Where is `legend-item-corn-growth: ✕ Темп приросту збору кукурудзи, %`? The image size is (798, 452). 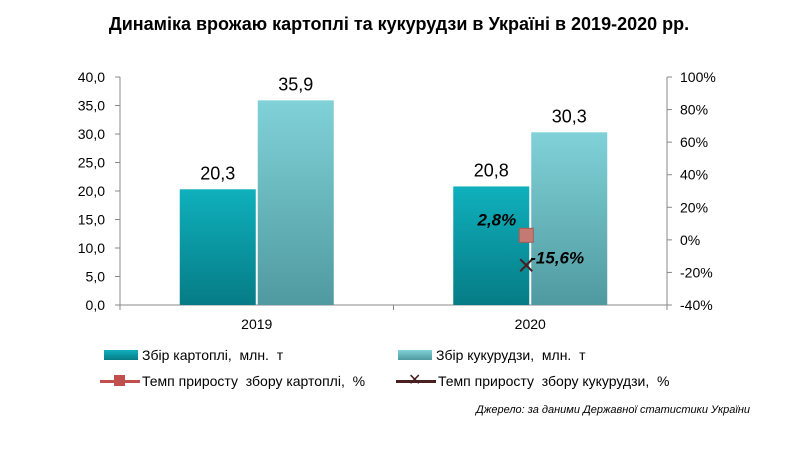 legend-item-corn-growth: ✕ Темп приросту збору кукурудзи, % is located at coordinates (532, 381).